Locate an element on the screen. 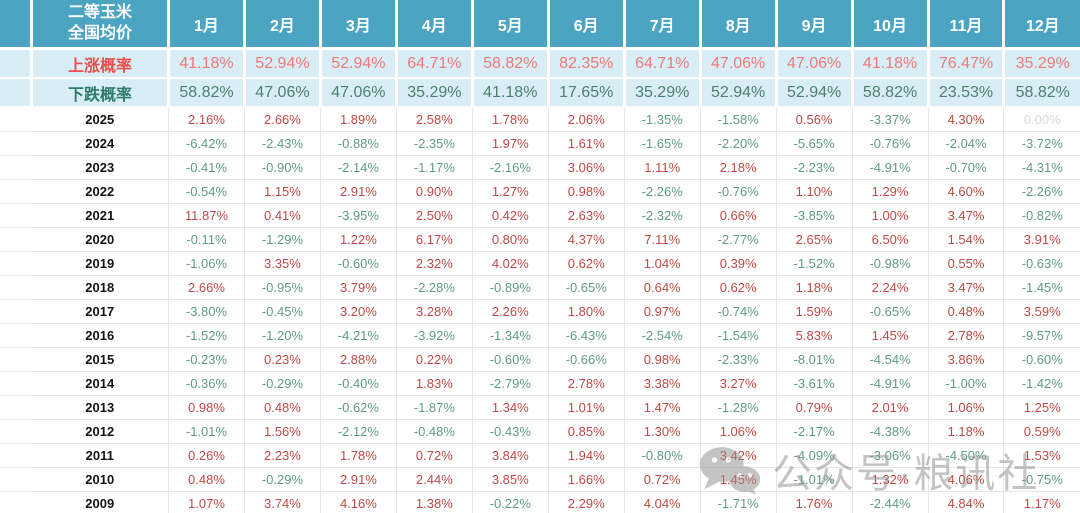 The image size is (1080, 513). value-cell: -3.80% is located at coordinates (206, 311).